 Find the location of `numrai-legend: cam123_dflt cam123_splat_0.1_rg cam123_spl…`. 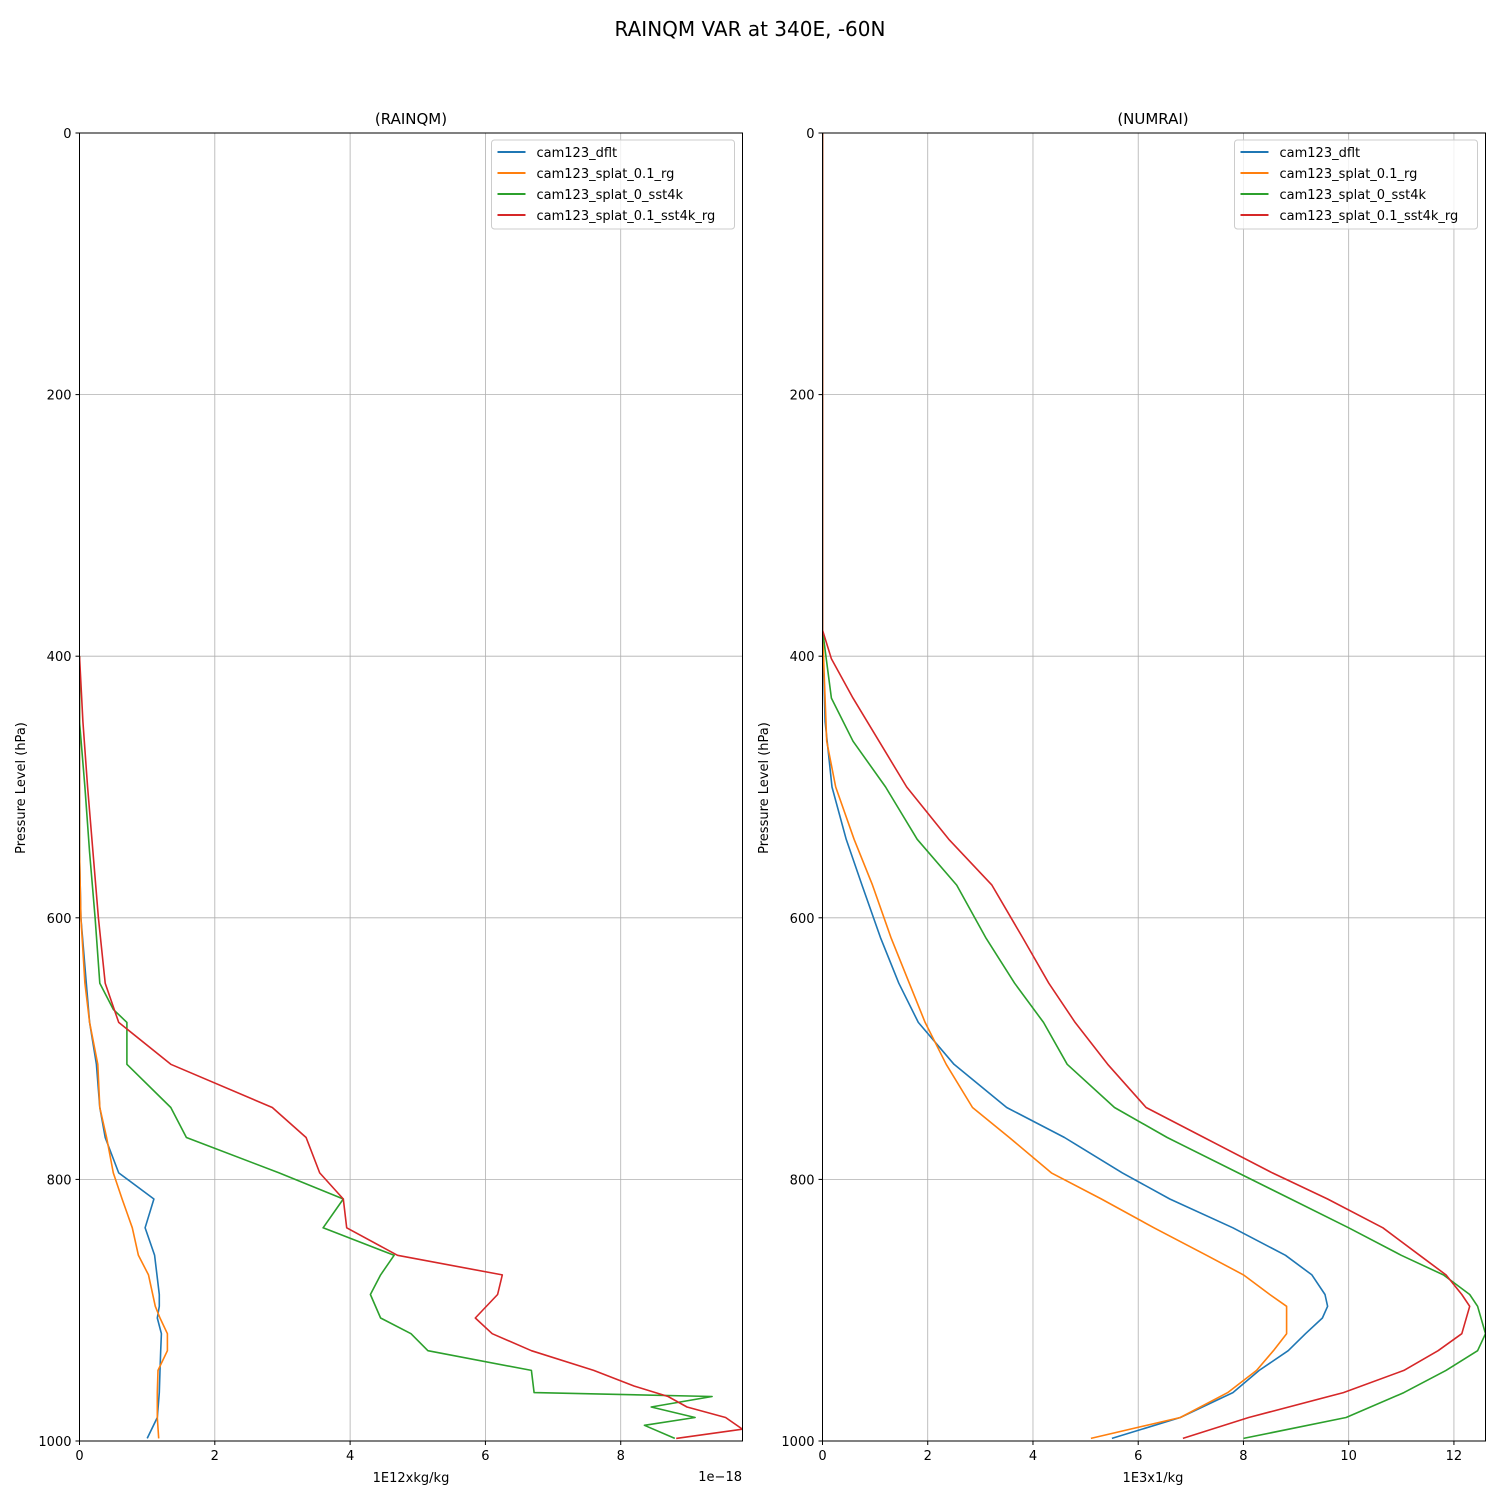

numrai-legend: cam123_dflt cam123_splat_0.1_rg cam123_spl… is located at coordinates (1356, 184).